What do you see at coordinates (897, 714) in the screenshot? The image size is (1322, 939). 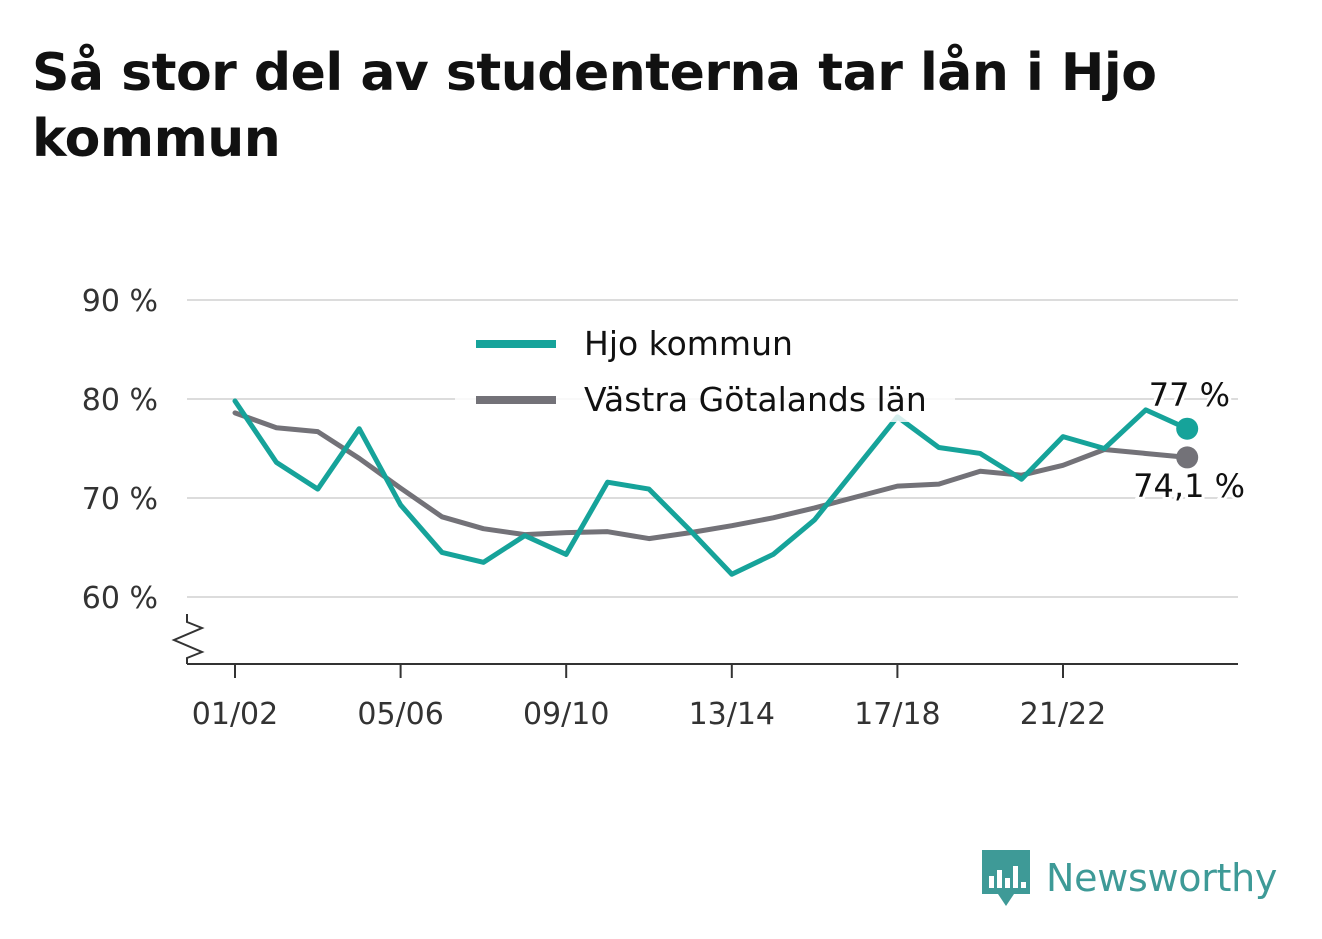 I see `x-tick-label: 17/18` at bounding box center [897, 714].